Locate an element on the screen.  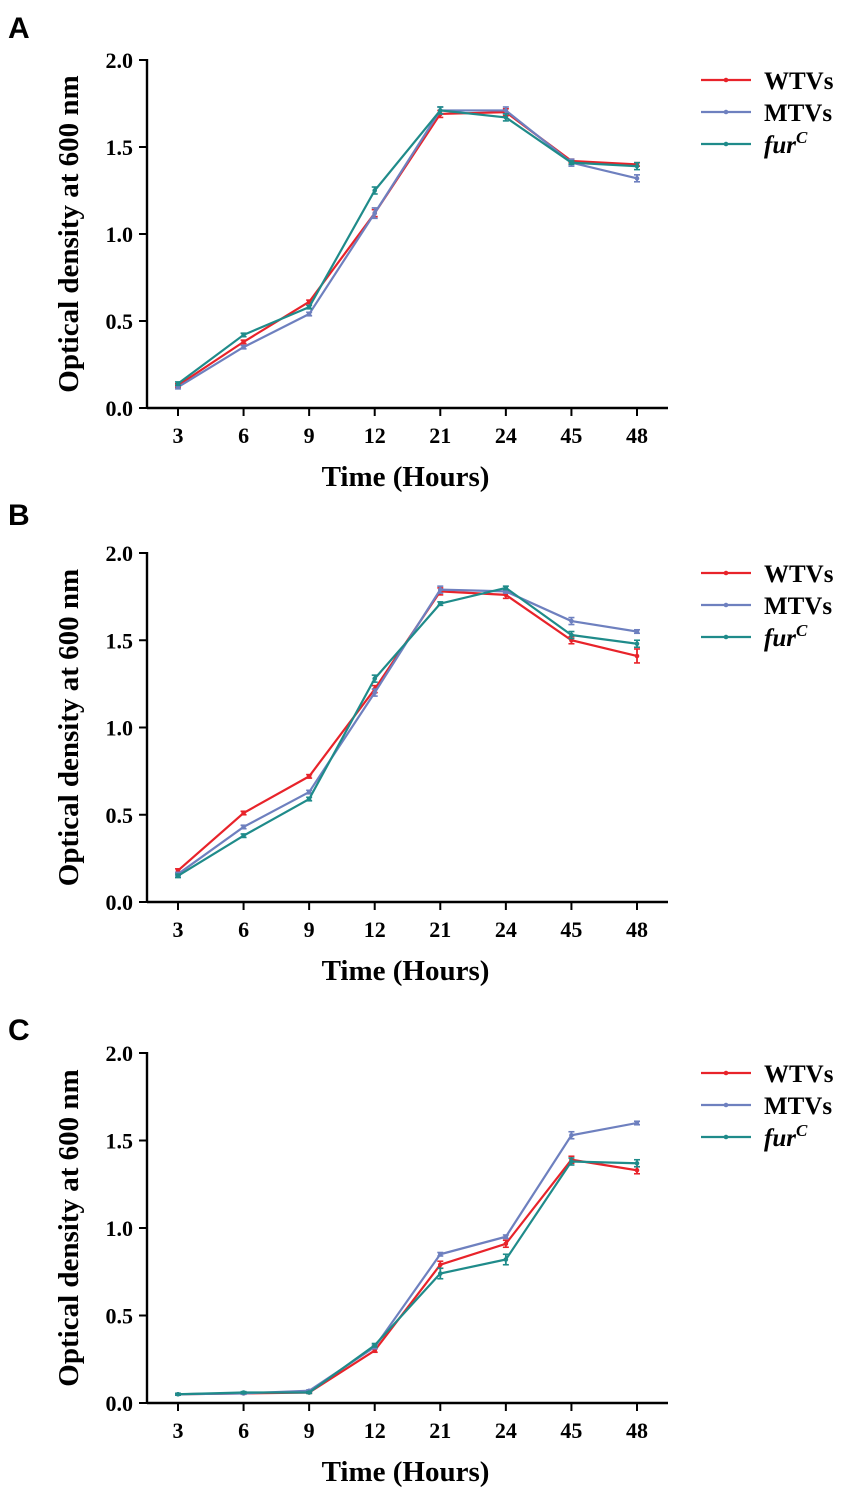
series-mtvs is located at coordinates (407, 731).